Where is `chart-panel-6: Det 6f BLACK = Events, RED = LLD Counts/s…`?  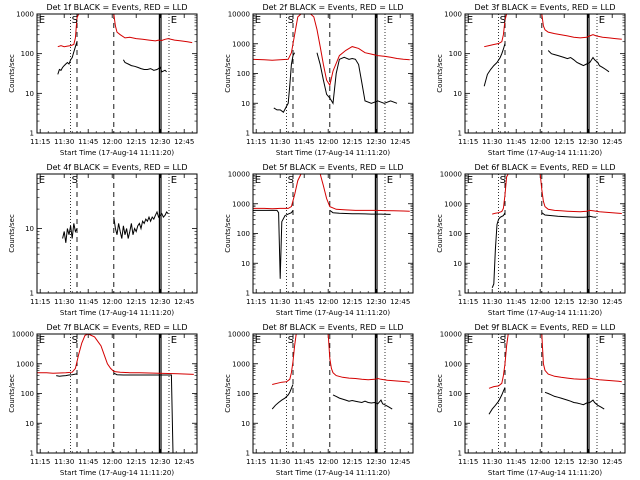 chart-panel-6: Det 6f BLACK = Events, RED = LLD Counts/s… is located at coordinates (531, 240).